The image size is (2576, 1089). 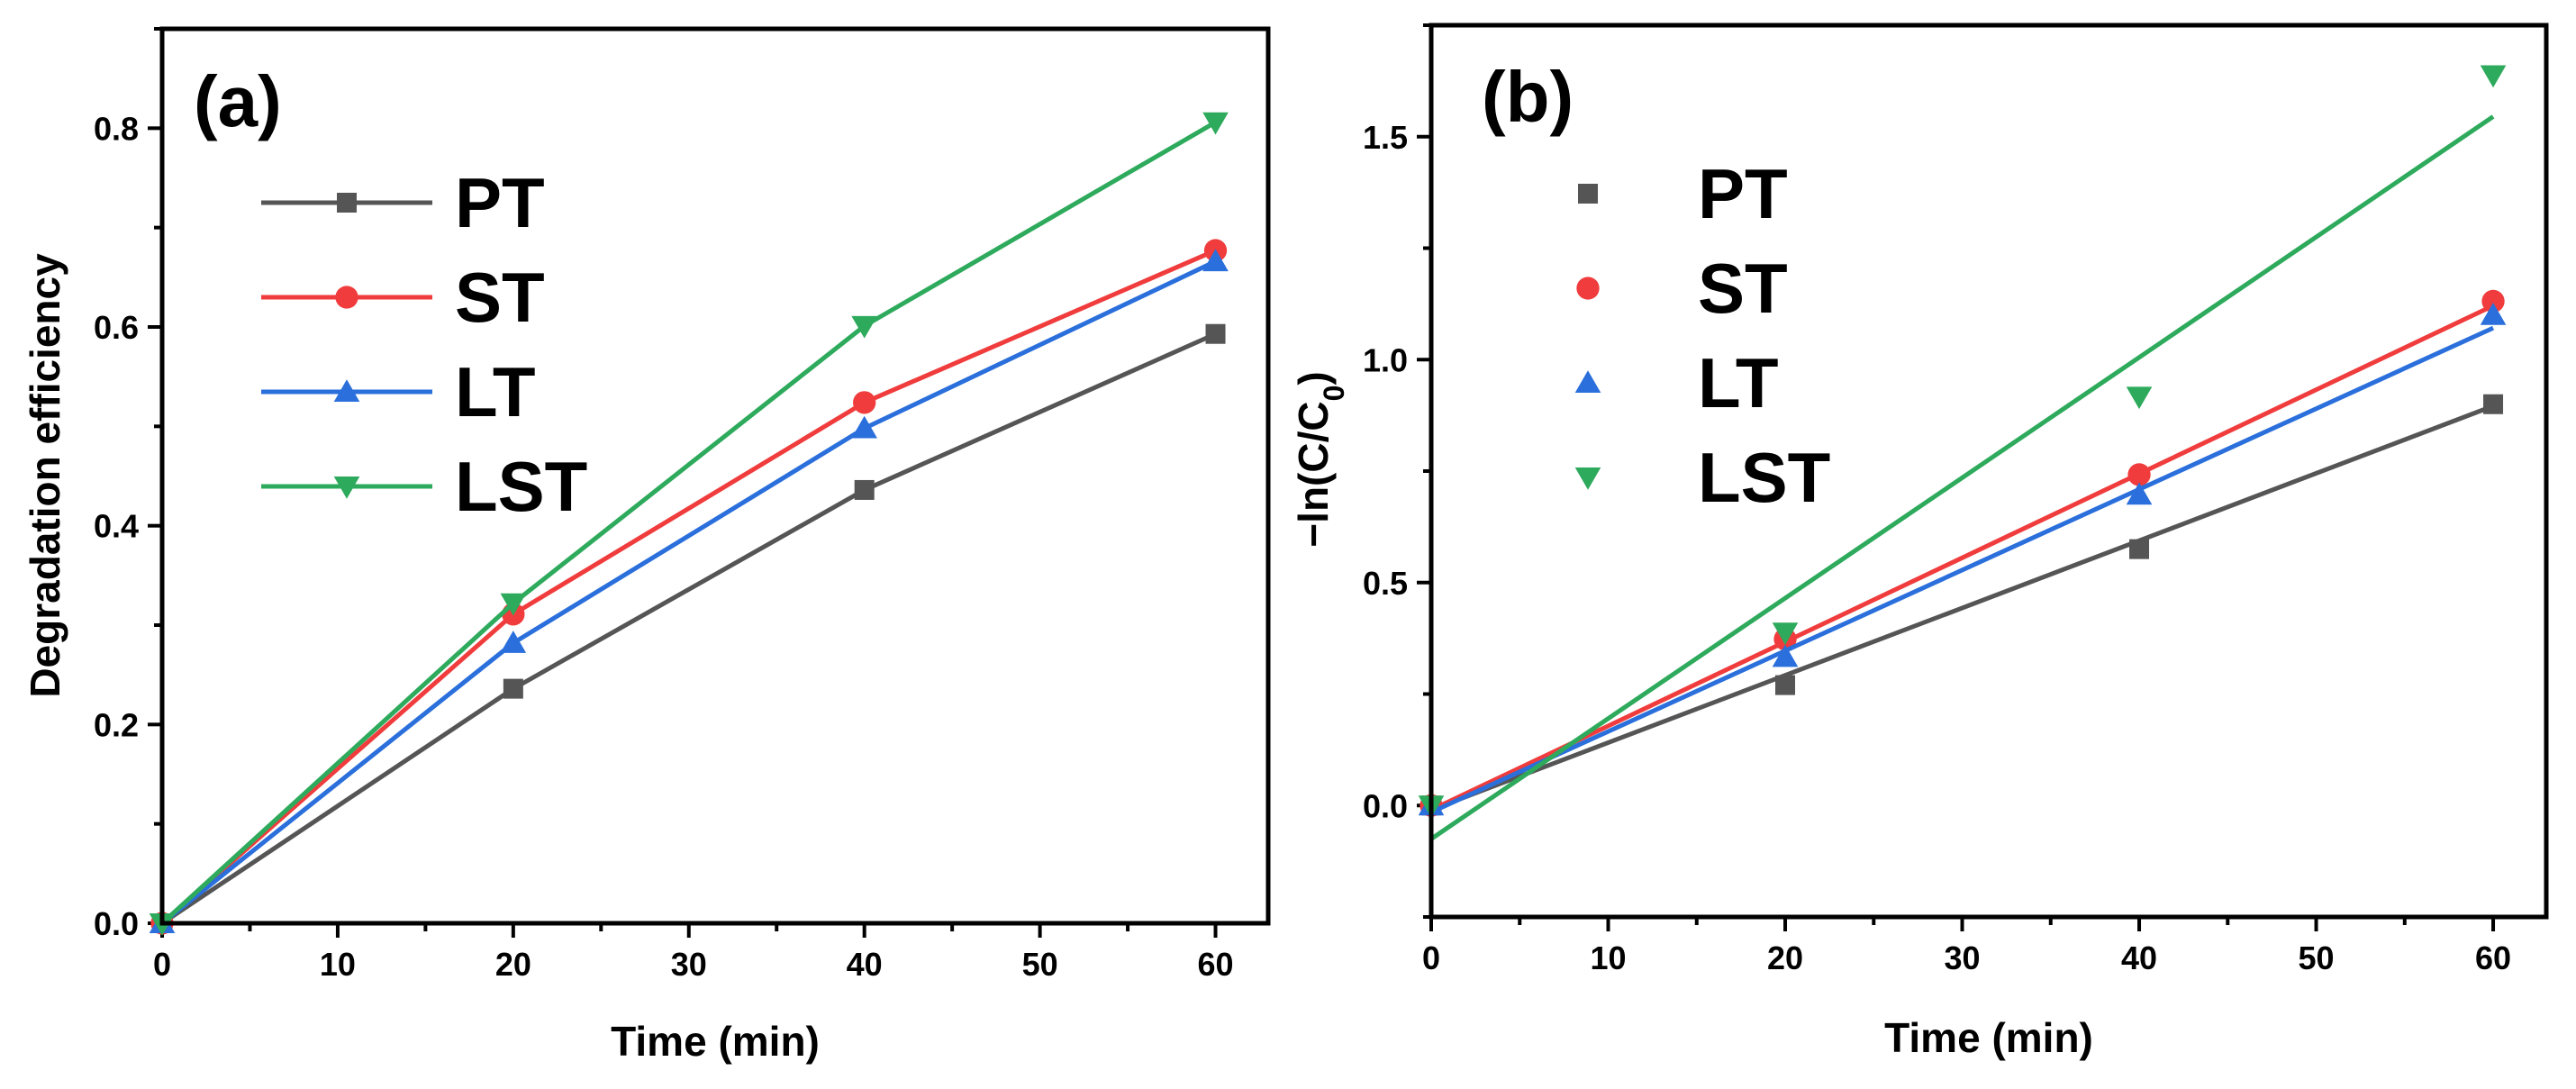 What do you see at coordinates (238, 101) in the screenshot?
I see `panel-a-label: (a)` at bounding box center [238, 101].